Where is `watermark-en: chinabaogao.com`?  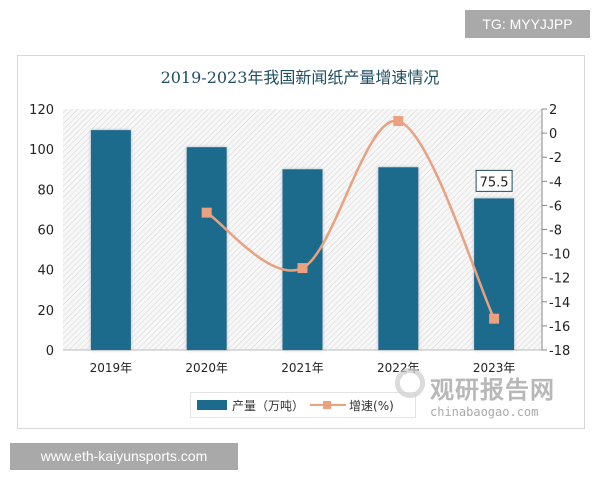
watermark-en: chinabaogao.com is located at coordinates (484, 412).